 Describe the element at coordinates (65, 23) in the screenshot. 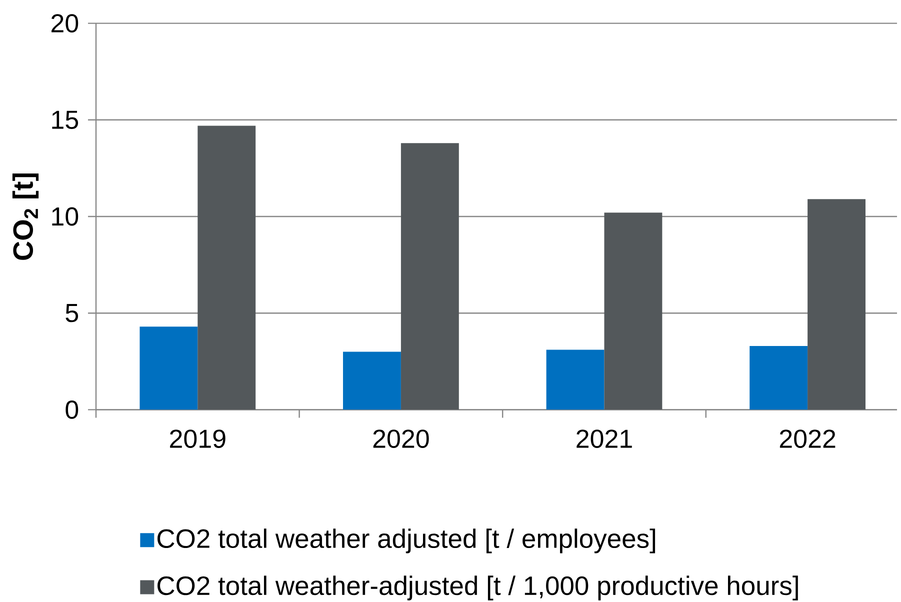

I see `y-tick-label: 20` at that location.